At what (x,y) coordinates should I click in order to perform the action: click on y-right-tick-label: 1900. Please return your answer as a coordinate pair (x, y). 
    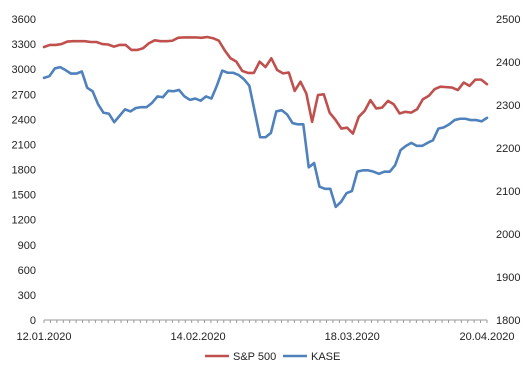
    Looking at the image, I should click on (508, 278).